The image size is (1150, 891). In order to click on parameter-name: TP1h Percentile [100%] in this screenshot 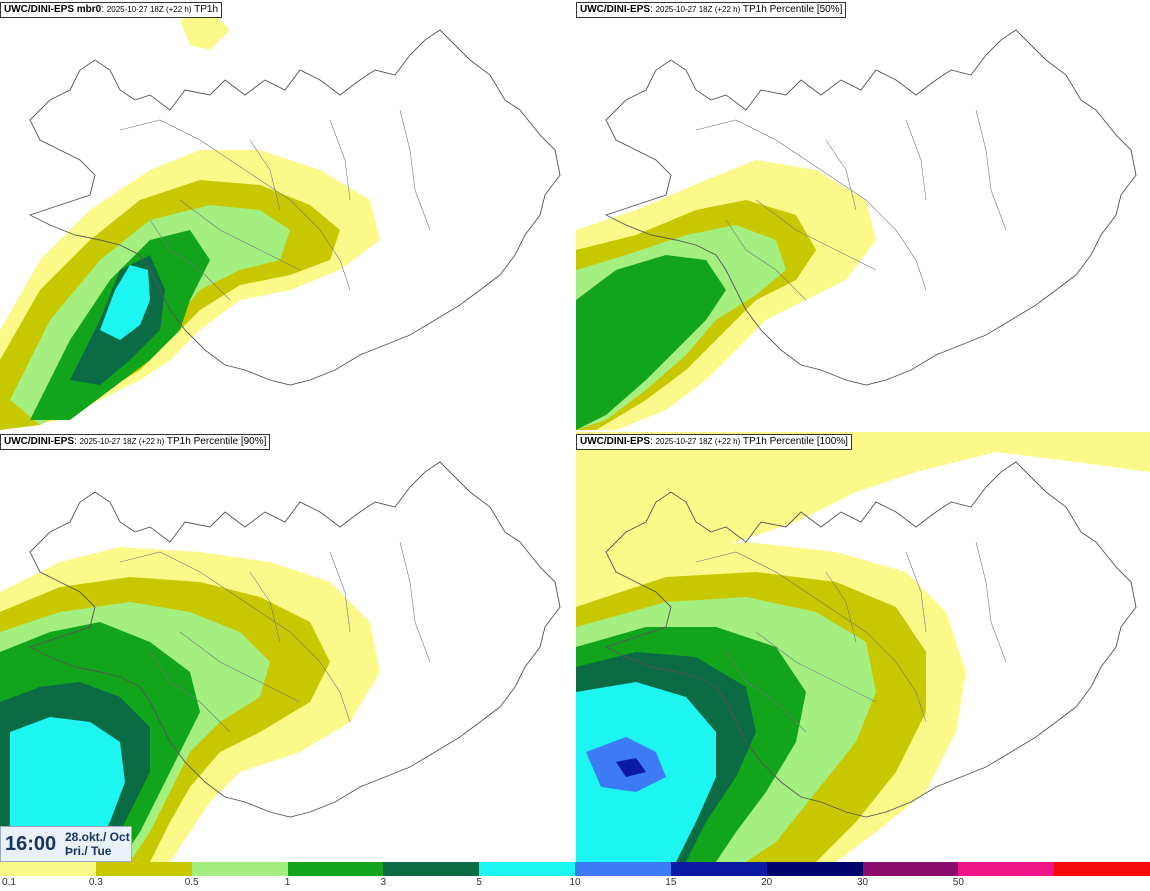, I will do `click(795, 441)`.